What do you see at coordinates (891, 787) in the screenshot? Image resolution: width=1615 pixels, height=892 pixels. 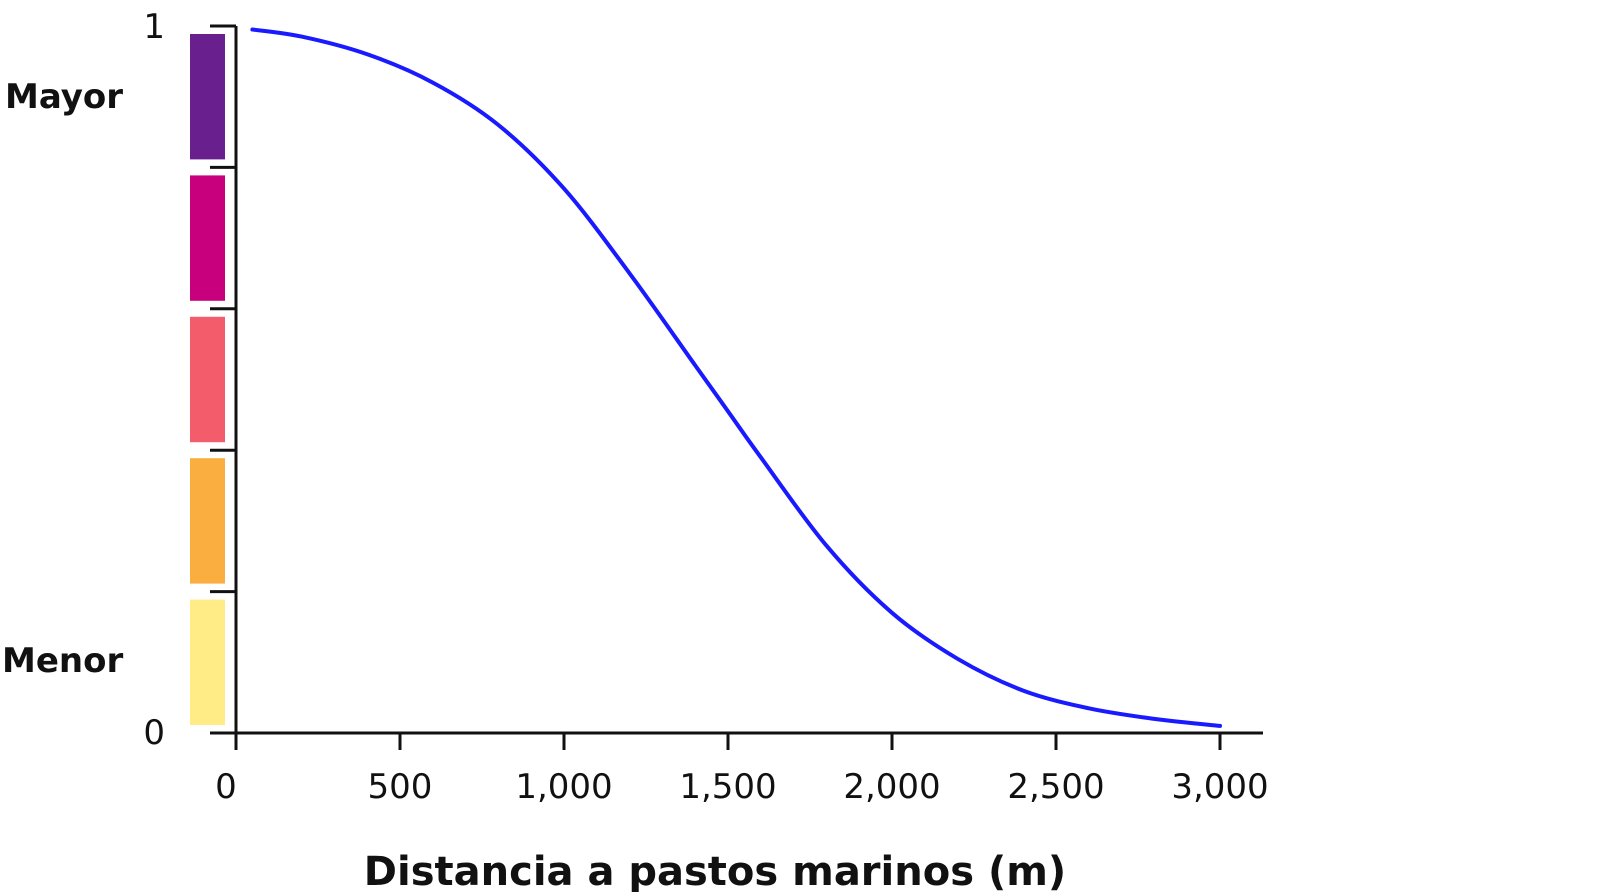 I see `x-tick-label: 2,000` at bounding box center [891, 787].